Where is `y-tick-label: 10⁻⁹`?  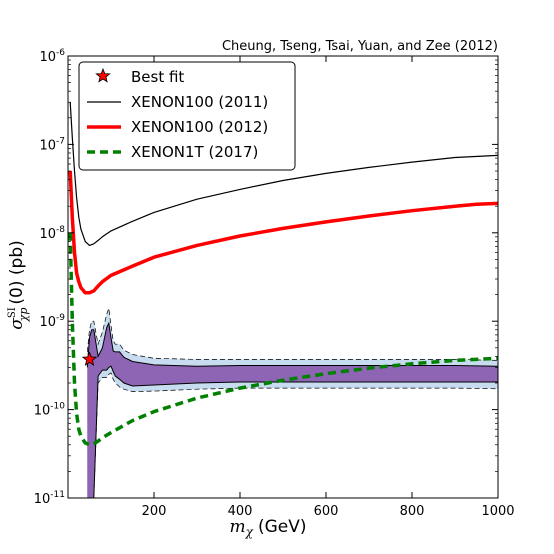 y-tick-label: 10⁻⁹ is located at coordinates (52, 321).